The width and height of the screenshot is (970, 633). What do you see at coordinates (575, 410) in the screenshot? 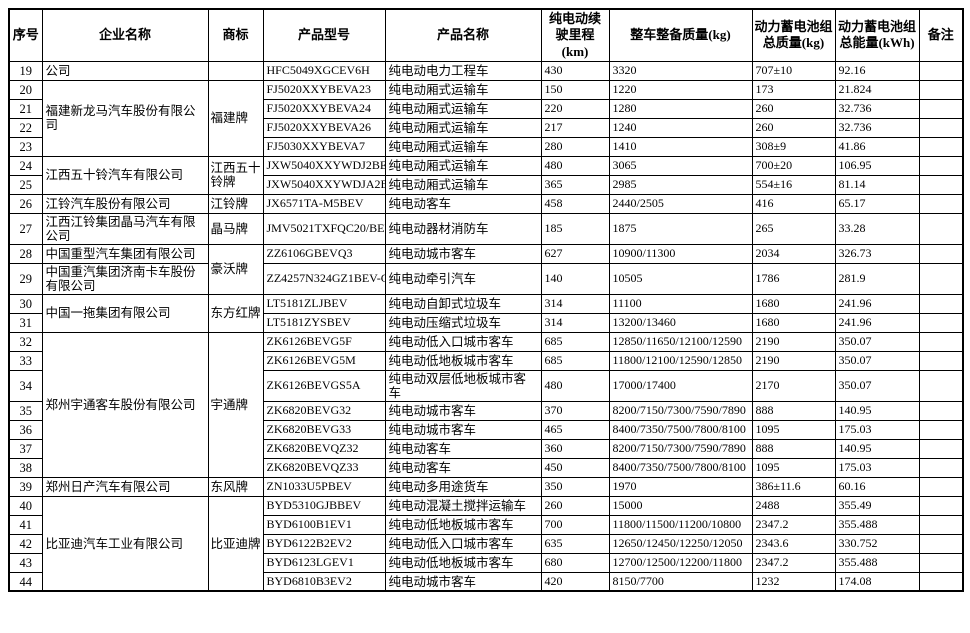
I see `cell-range: 370` at bounding box center [575, 410].